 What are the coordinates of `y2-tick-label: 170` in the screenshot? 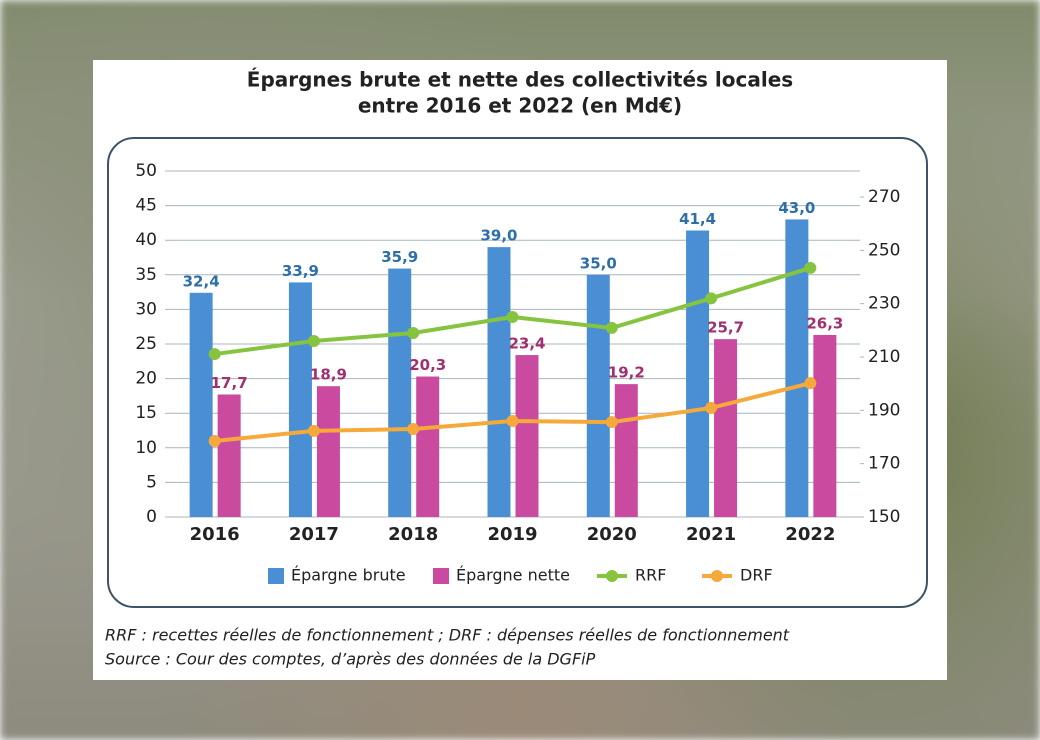 It's located at (884, 464).